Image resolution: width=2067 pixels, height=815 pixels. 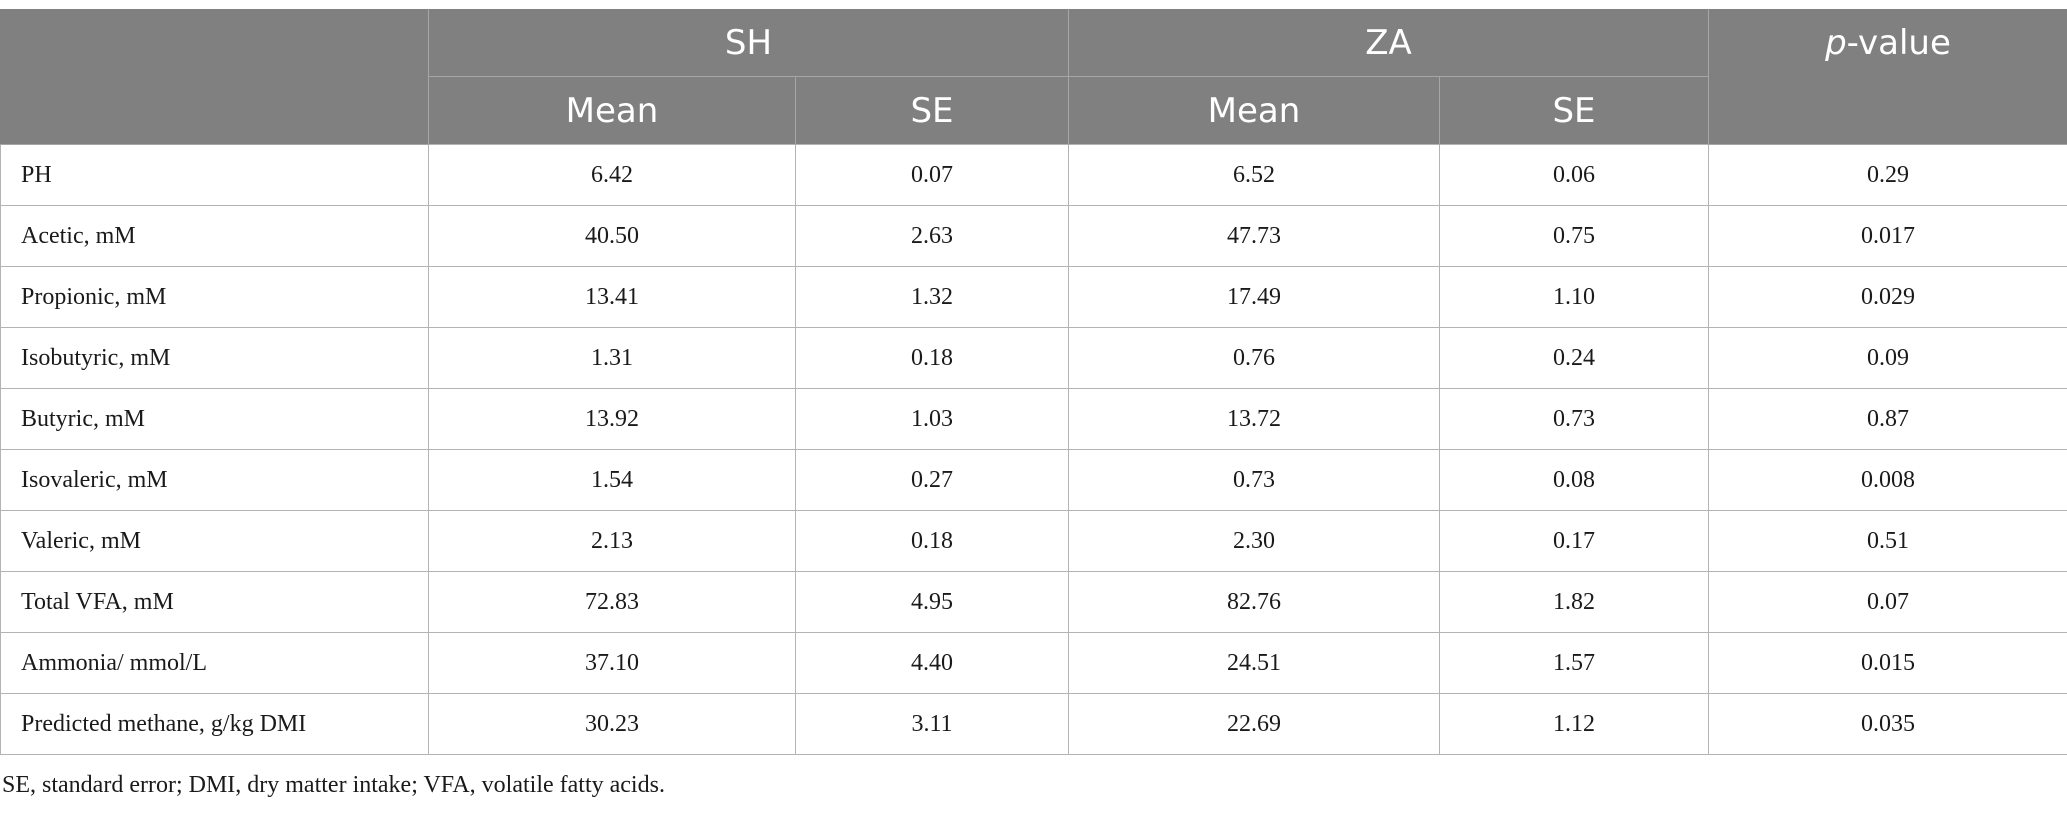 What do you see at coordinates (748, 43) in the screenshot?
I see `header-group-sh: SH` at bounding box center [748, 43].